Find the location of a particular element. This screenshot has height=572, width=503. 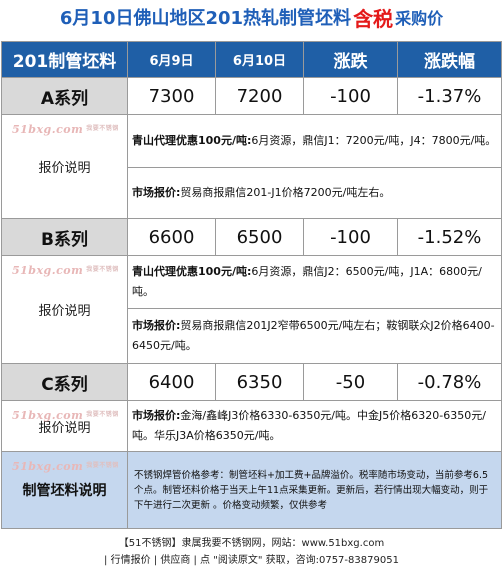

table-row: C系列 6400 6350 -50 -0.78% is located at coordinates (251, 382).